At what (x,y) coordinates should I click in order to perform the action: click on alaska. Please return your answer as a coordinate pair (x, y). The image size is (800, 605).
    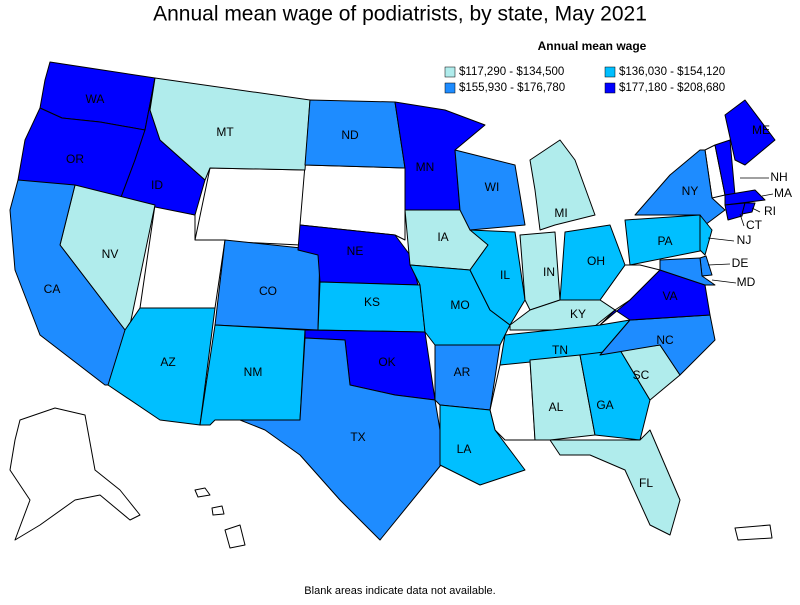
    Looking at the image, I should click on (75, 474).